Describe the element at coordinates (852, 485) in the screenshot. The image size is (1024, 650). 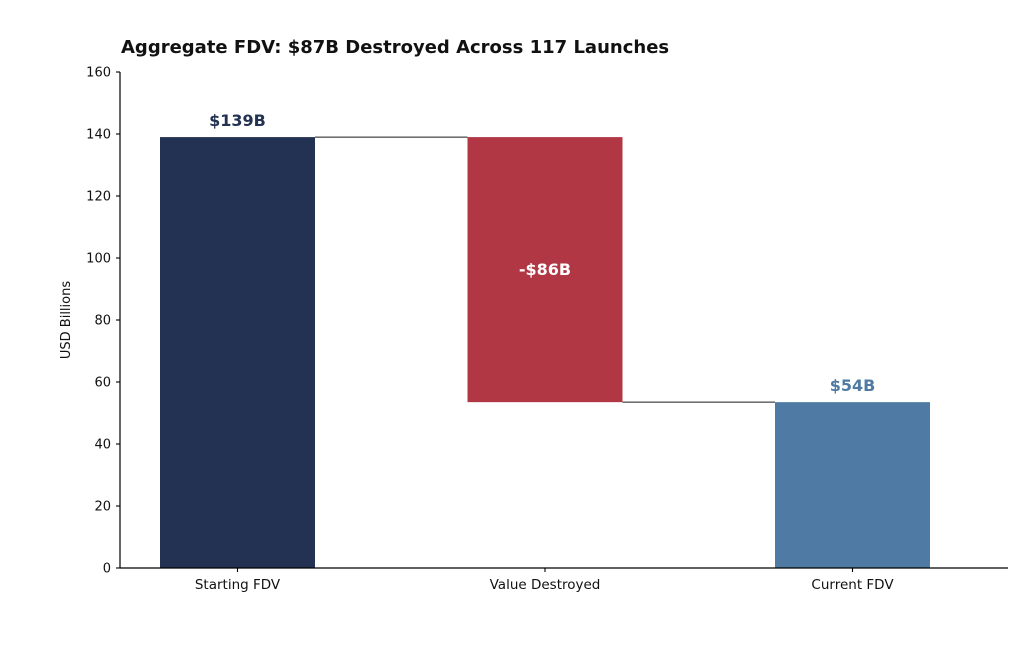
I see `bar-current-fdv` at that location.